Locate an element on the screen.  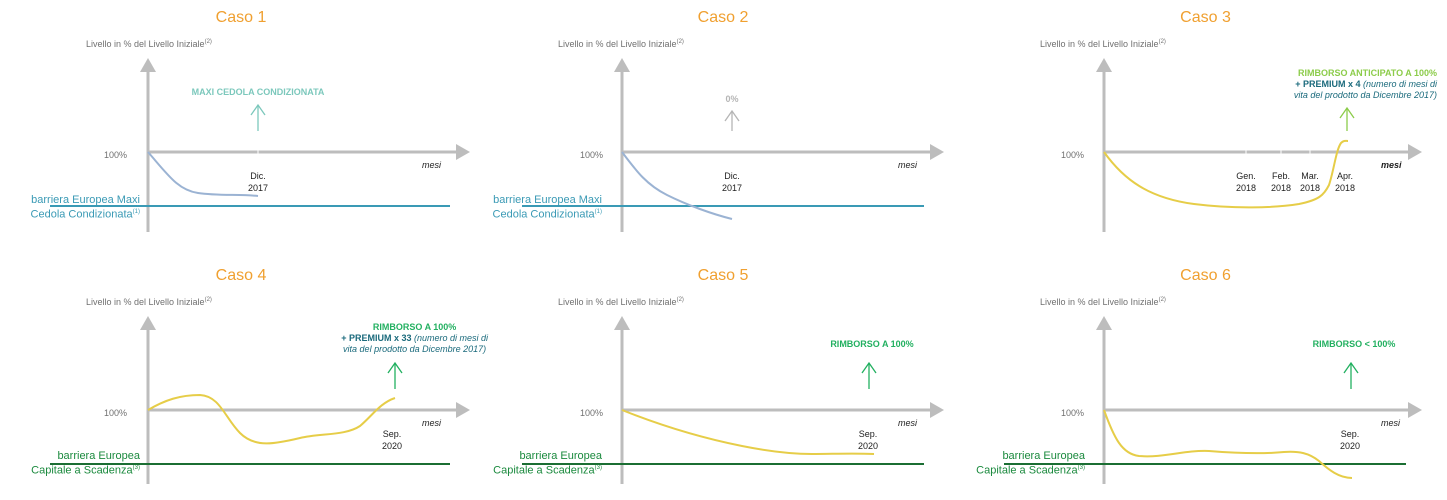
case-4-chart is located at coordinates (260, 400).